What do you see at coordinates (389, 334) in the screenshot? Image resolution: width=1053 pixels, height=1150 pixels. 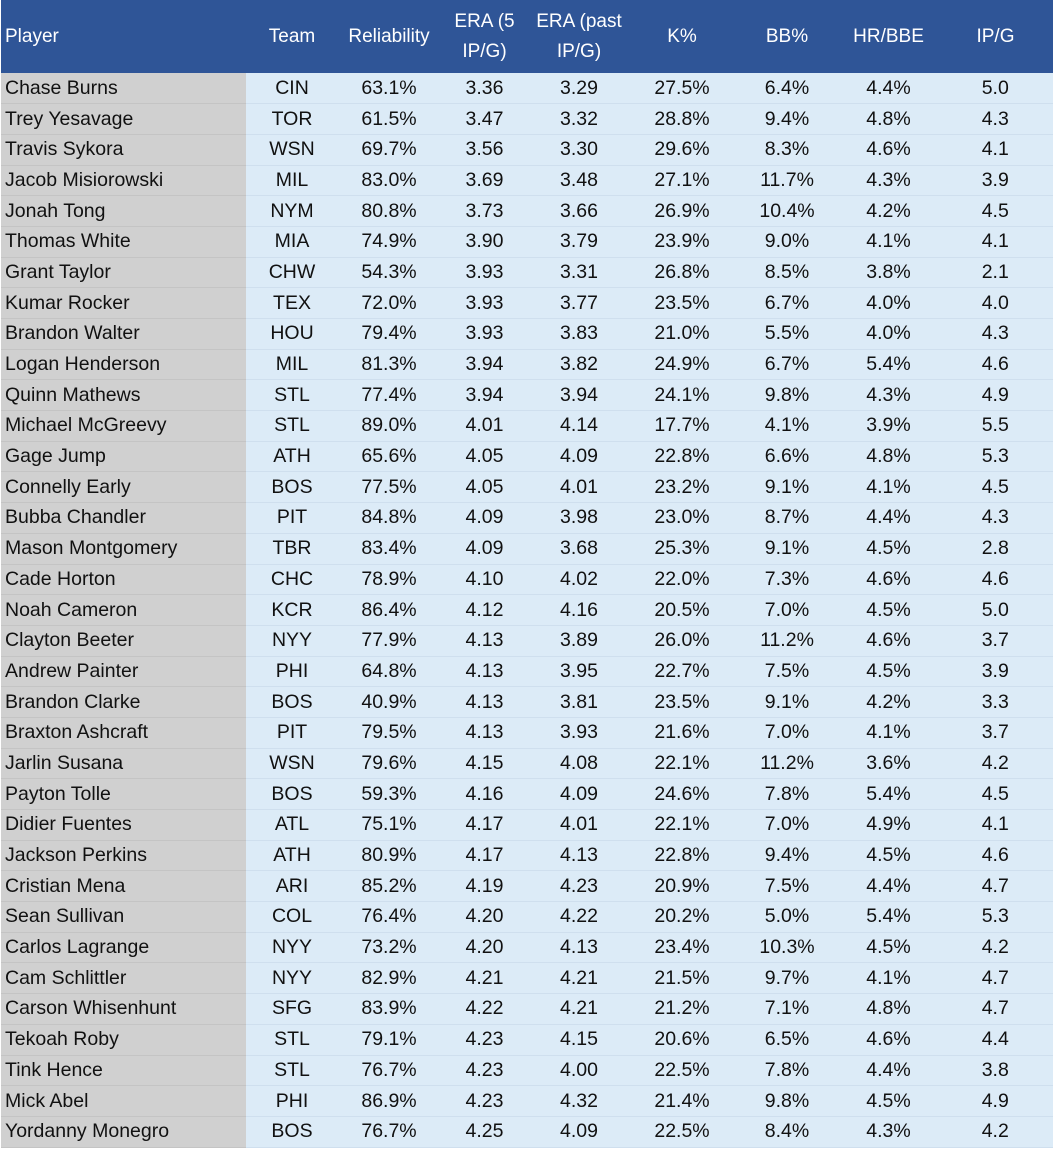 I see `cell-reliability: 79.4%` at bounding box center [389, 334].